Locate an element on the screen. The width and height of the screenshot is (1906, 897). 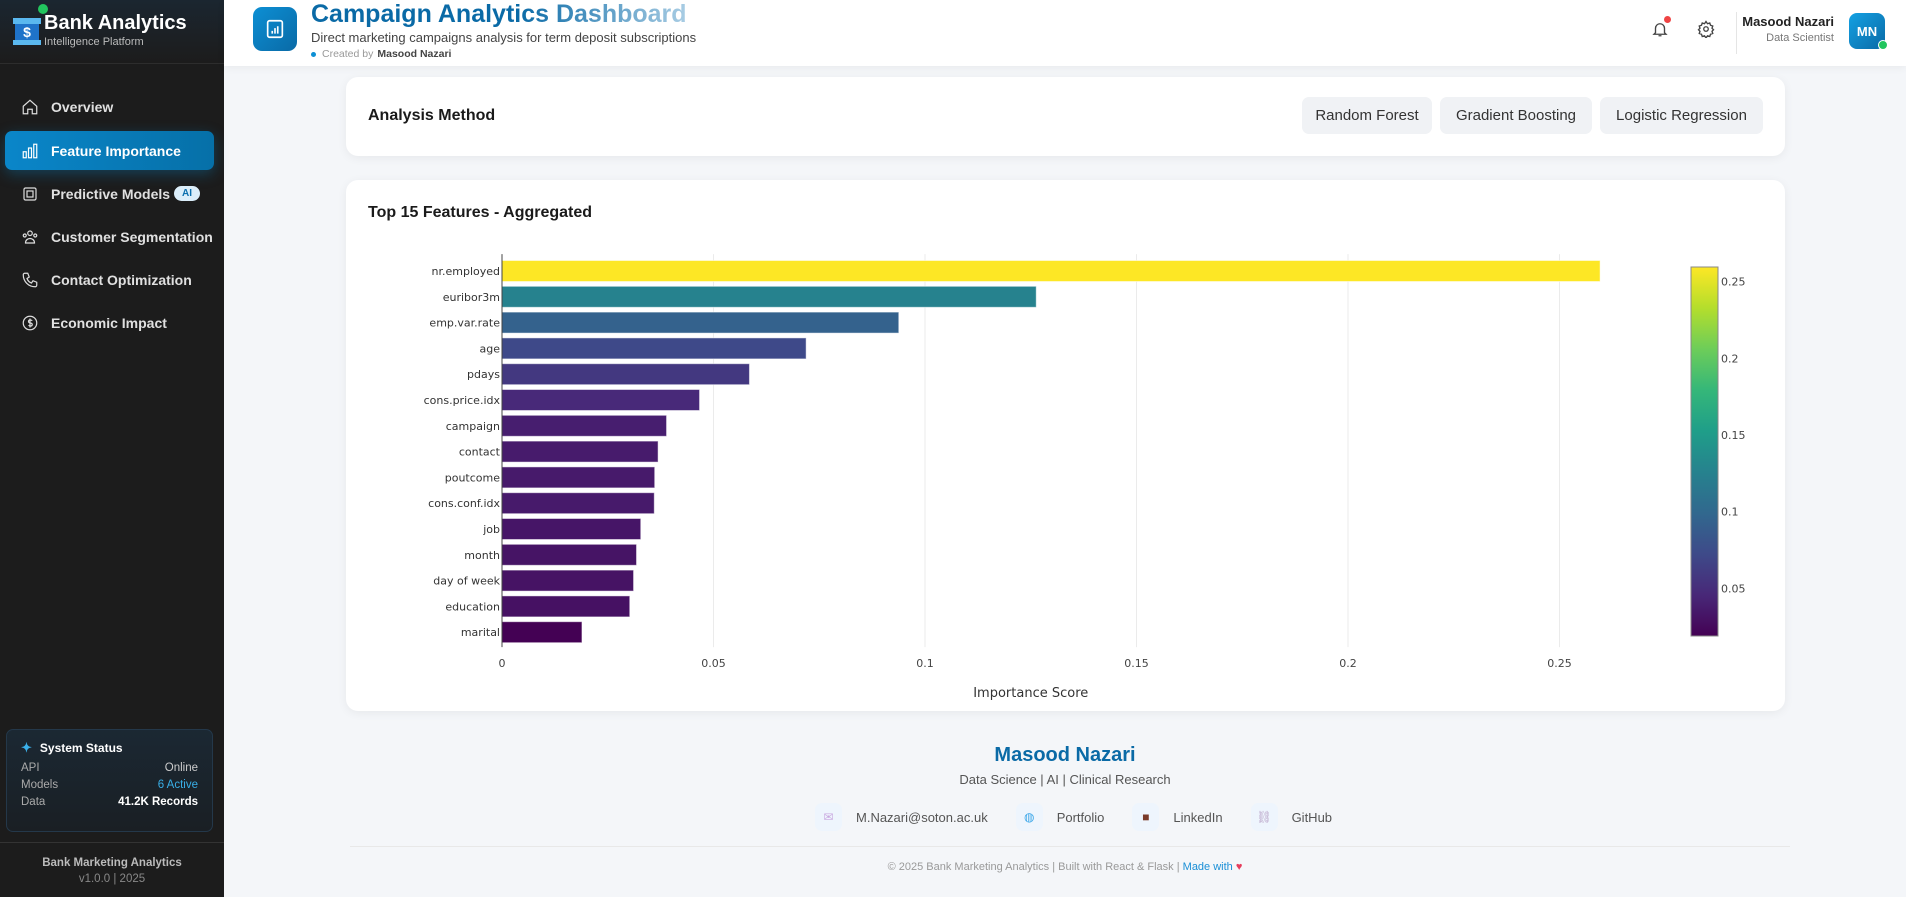
page-title: Campaign Analytics Dashboard is located at coordinates (499, 14).